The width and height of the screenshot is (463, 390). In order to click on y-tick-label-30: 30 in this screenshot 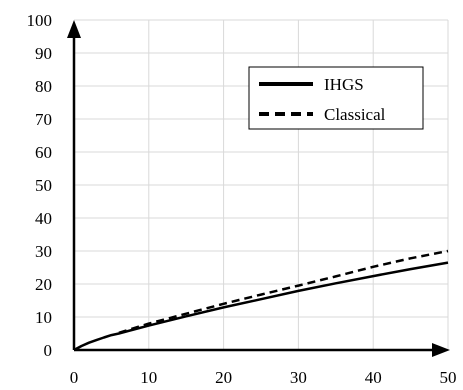, I will do `click(43, 251)`.